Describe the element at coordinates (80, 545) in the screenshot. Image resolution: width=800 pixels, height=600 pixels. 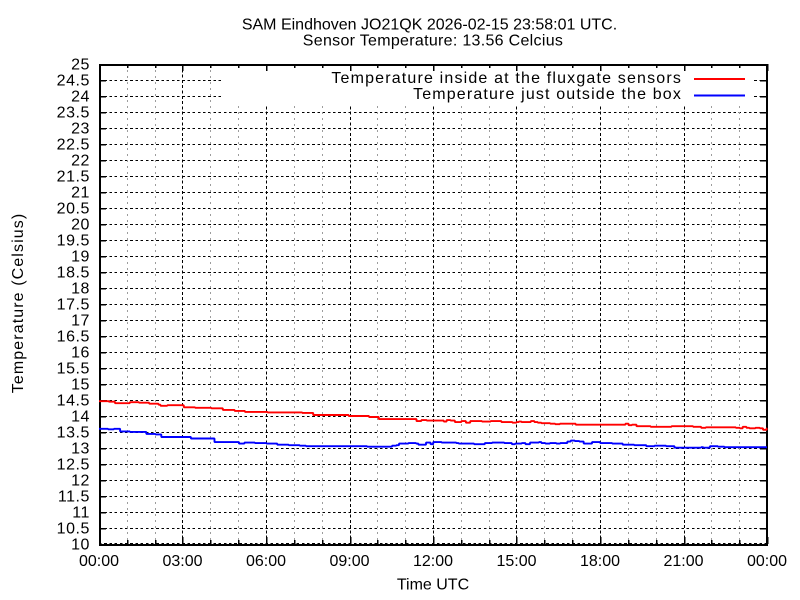
I see `svg-text: 10` at that location.